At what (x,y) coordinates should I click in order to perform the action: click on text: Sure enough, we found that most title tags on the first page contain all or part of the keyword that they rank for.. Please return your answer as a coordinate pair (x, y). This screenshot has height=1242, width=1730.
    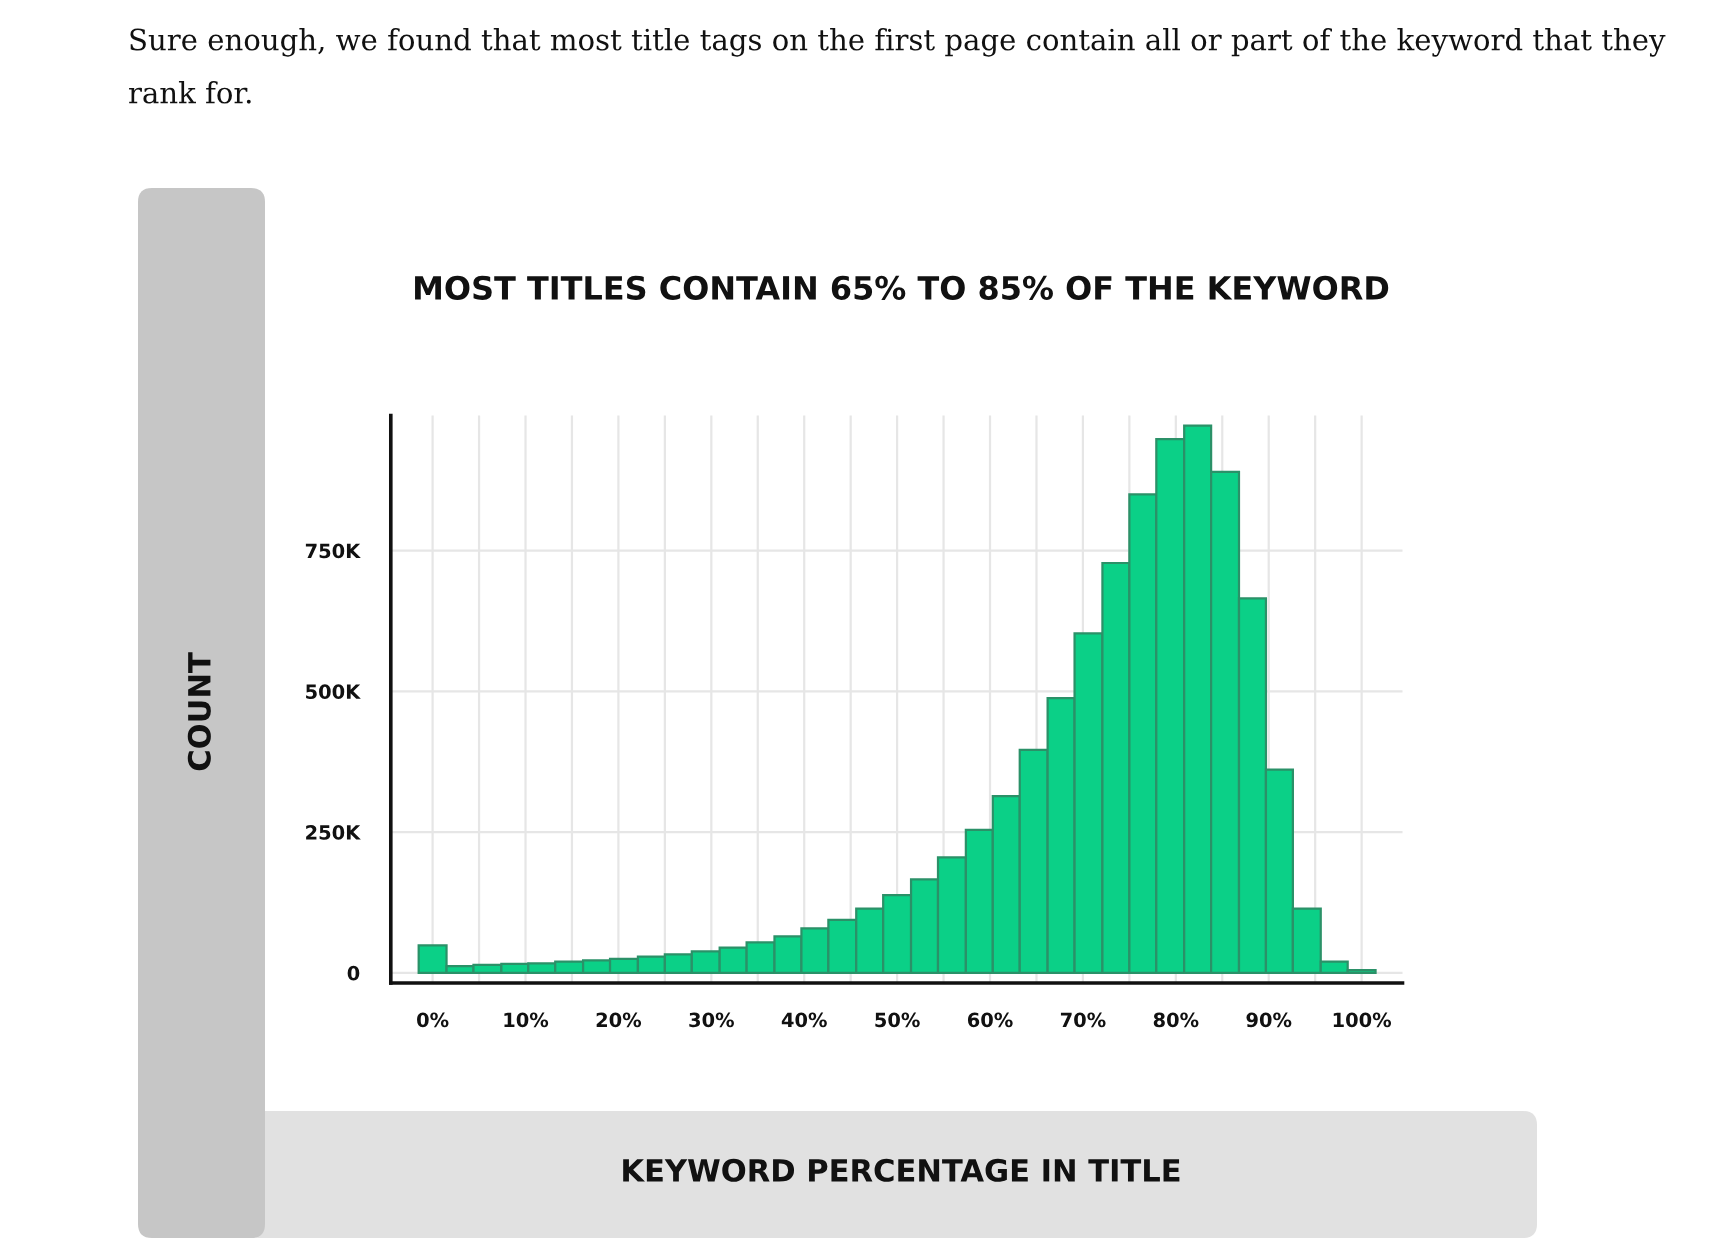
    Looking at the image, I should click on (897, 66).